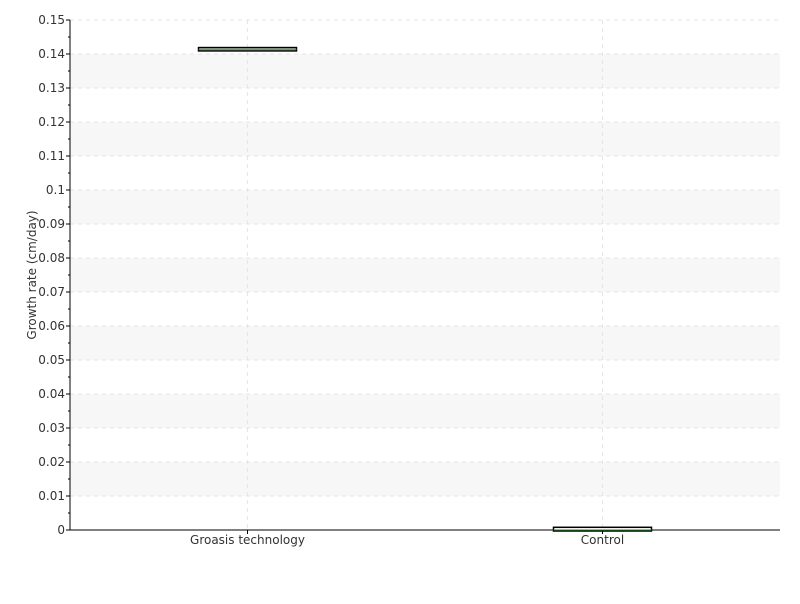 This screenshot has width=800, height=604. What do you see at coordinates (51, 326) in the screenshot?
I see `y-tick-label: 0.06` at bounding box center [51, 326].